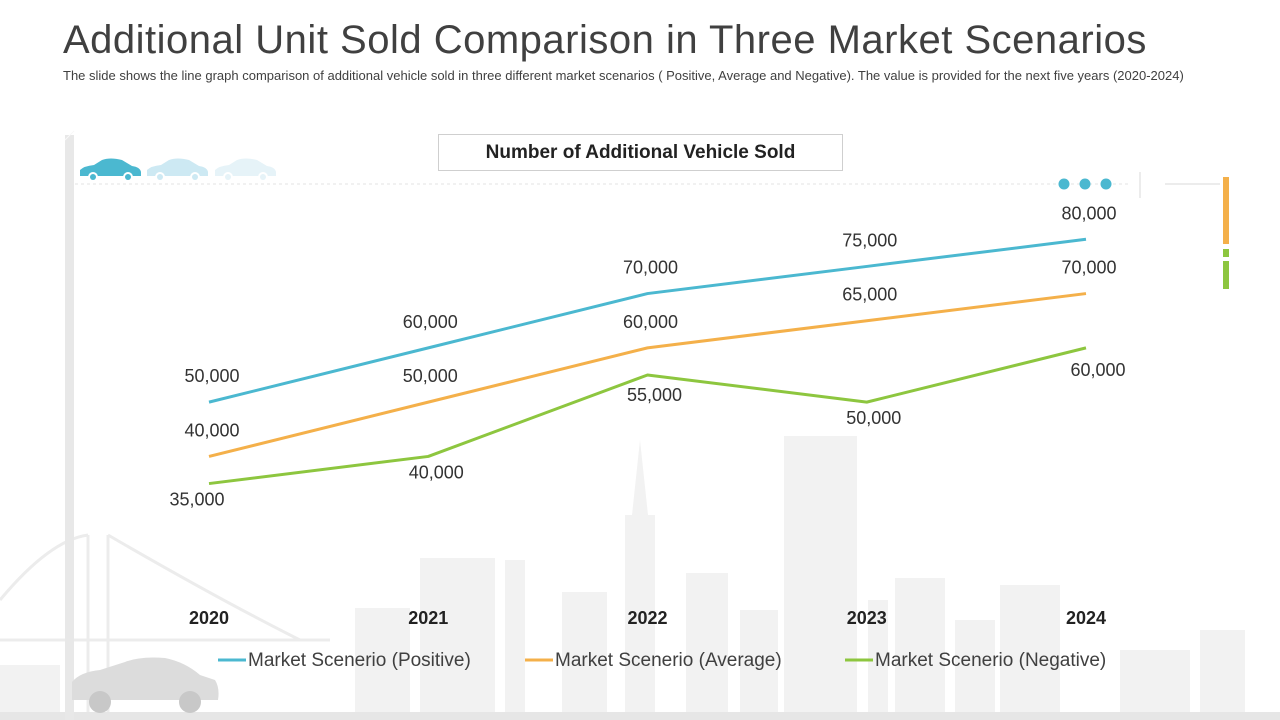  Describe the element at coordinates (990, 660) in the screenshot. I see `legend-label: Market Scenerio (Negative)` at that location.